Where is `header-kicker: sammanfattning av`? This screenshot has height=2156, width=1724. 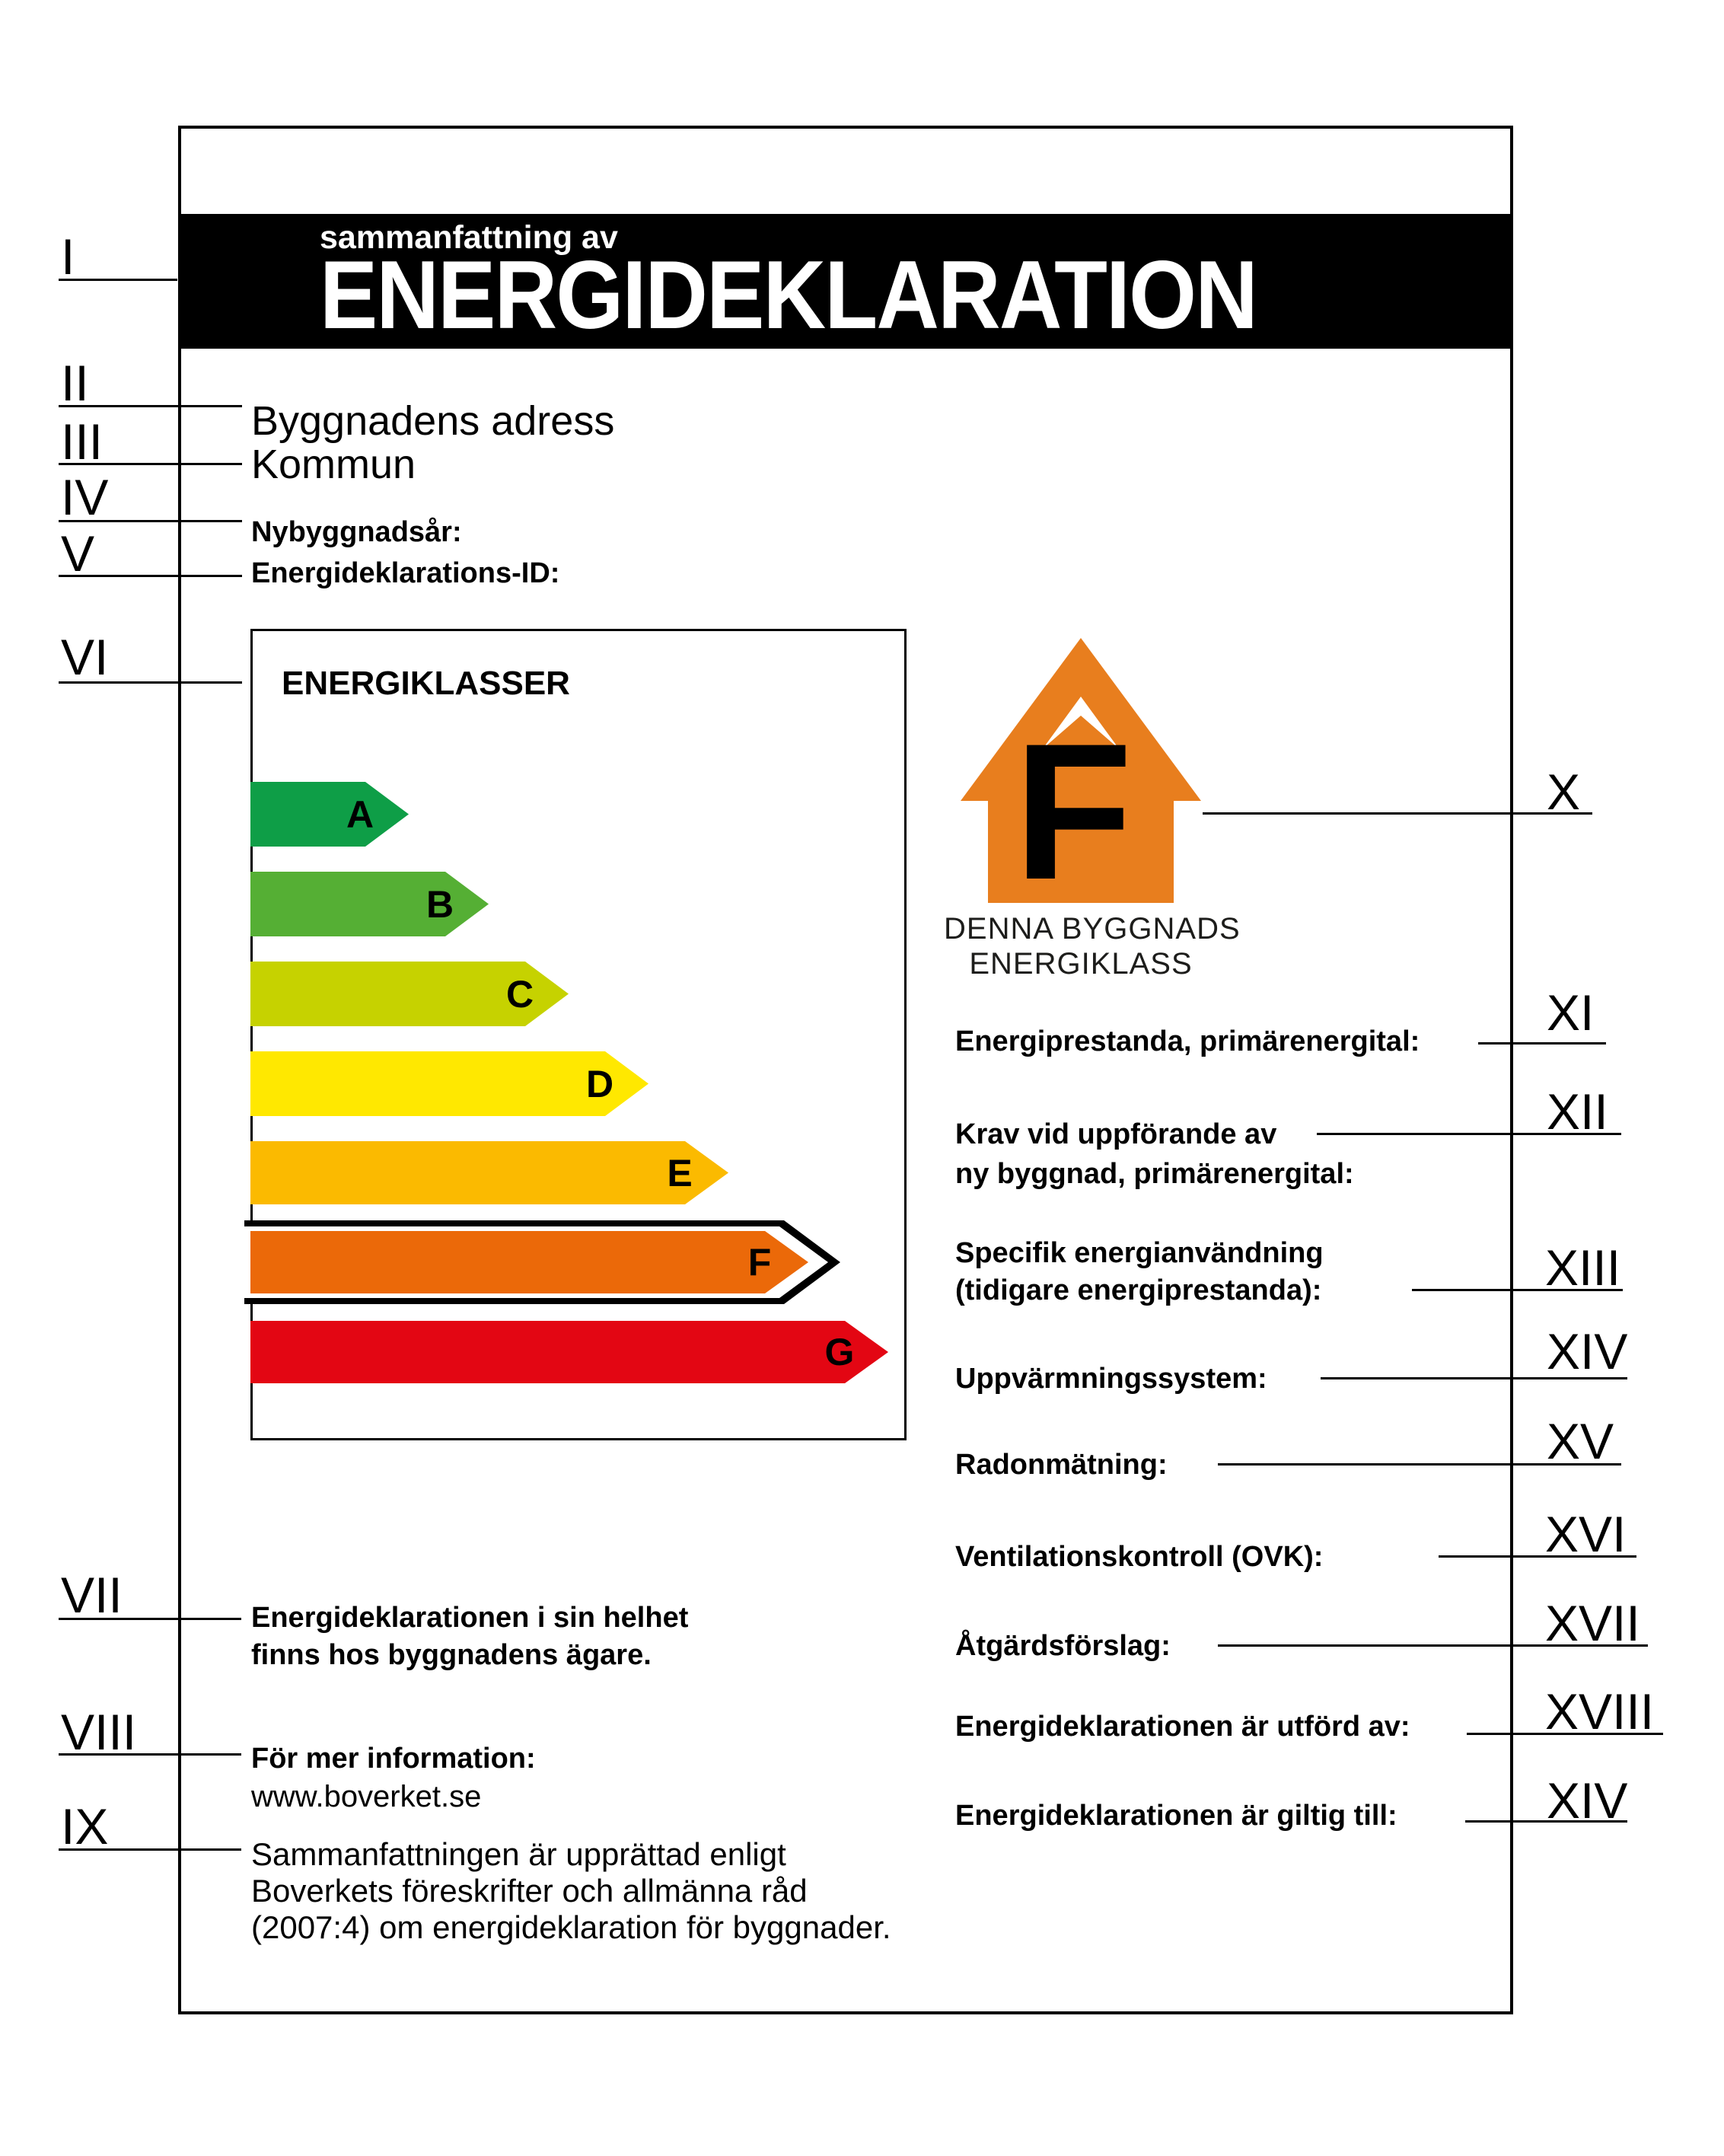
header-kicker: sammanfattning av is located at coordinates (469, 237).